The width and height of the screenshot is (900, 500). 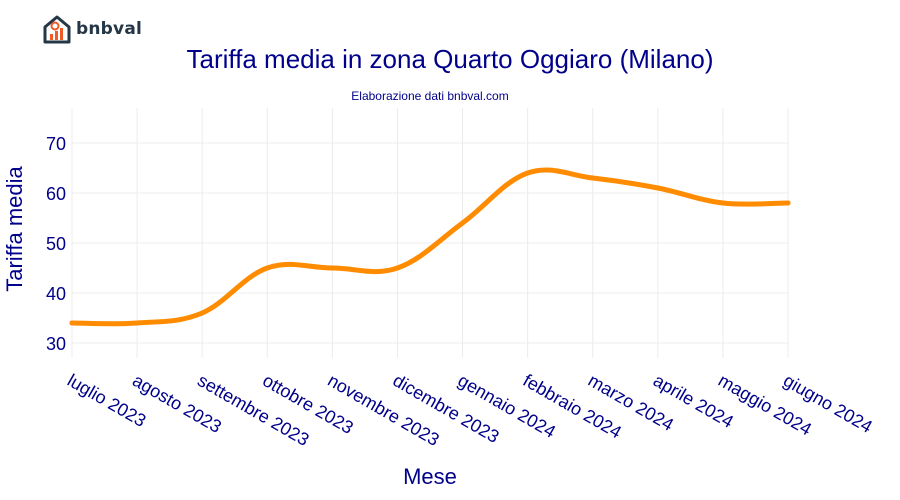 What do you see at coordinates (109, 29) in the screenshot?
I see `brand-name: bnbval` at bounding box center [109, 29].